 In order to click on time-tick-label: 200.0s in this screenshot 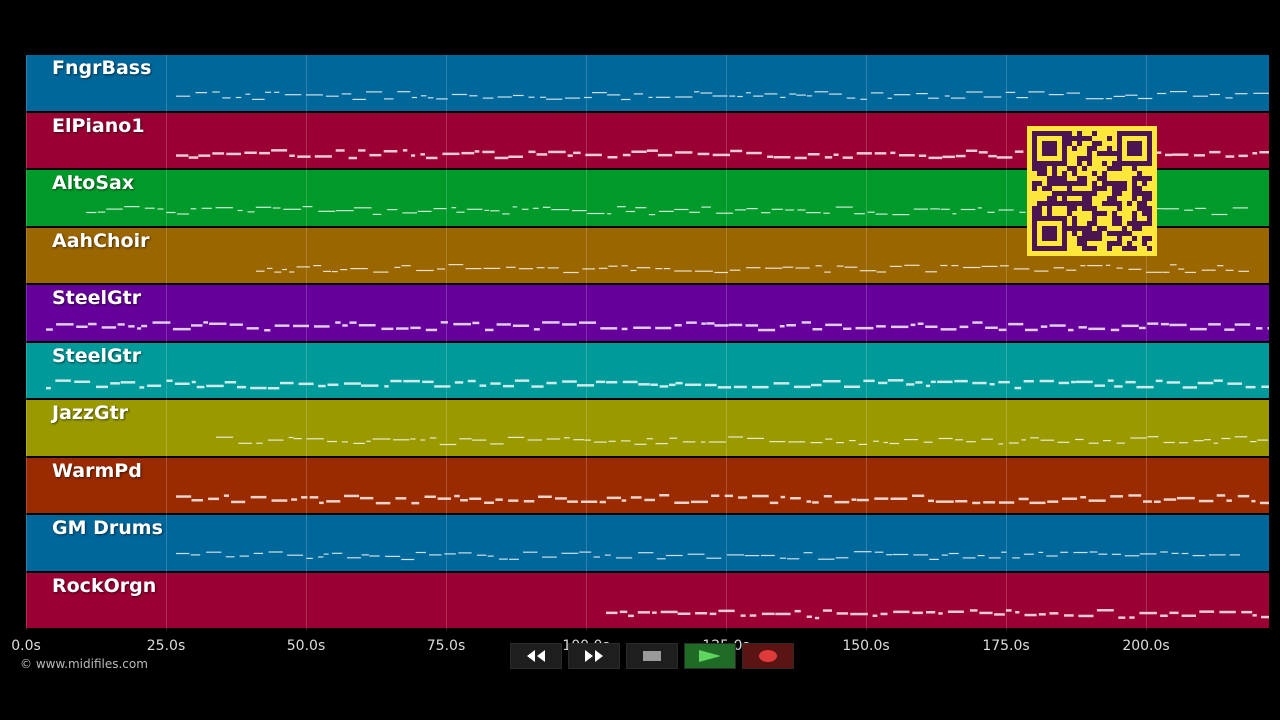, I will do `click(1146, 646)`.